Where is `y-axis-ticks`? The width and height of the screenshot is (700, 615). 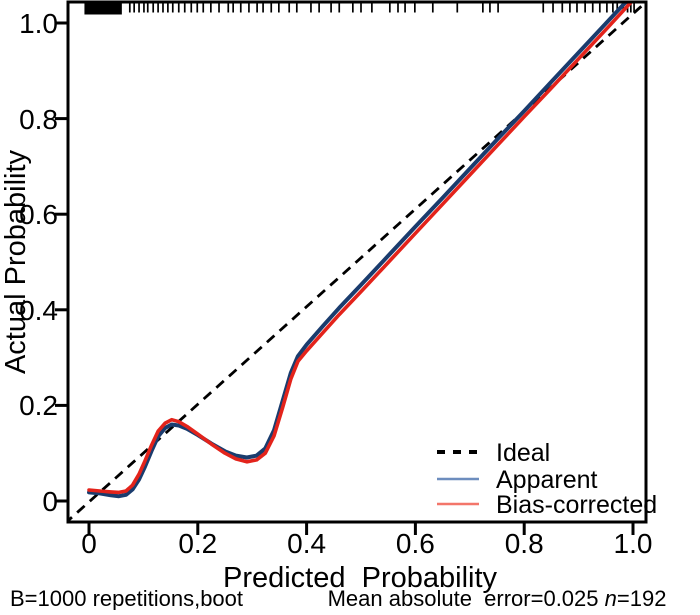
y-axis-ticks is located at coordinates (61, 262).